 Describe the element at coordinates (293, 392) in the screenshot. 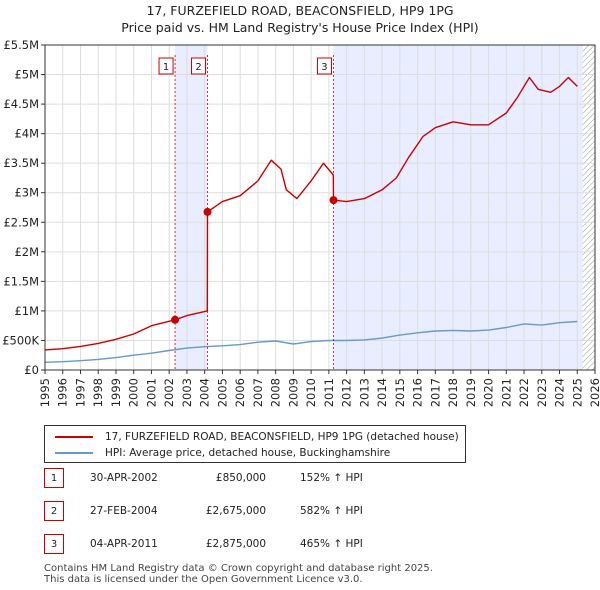

I see `x-tick-label: 2009` at that location.